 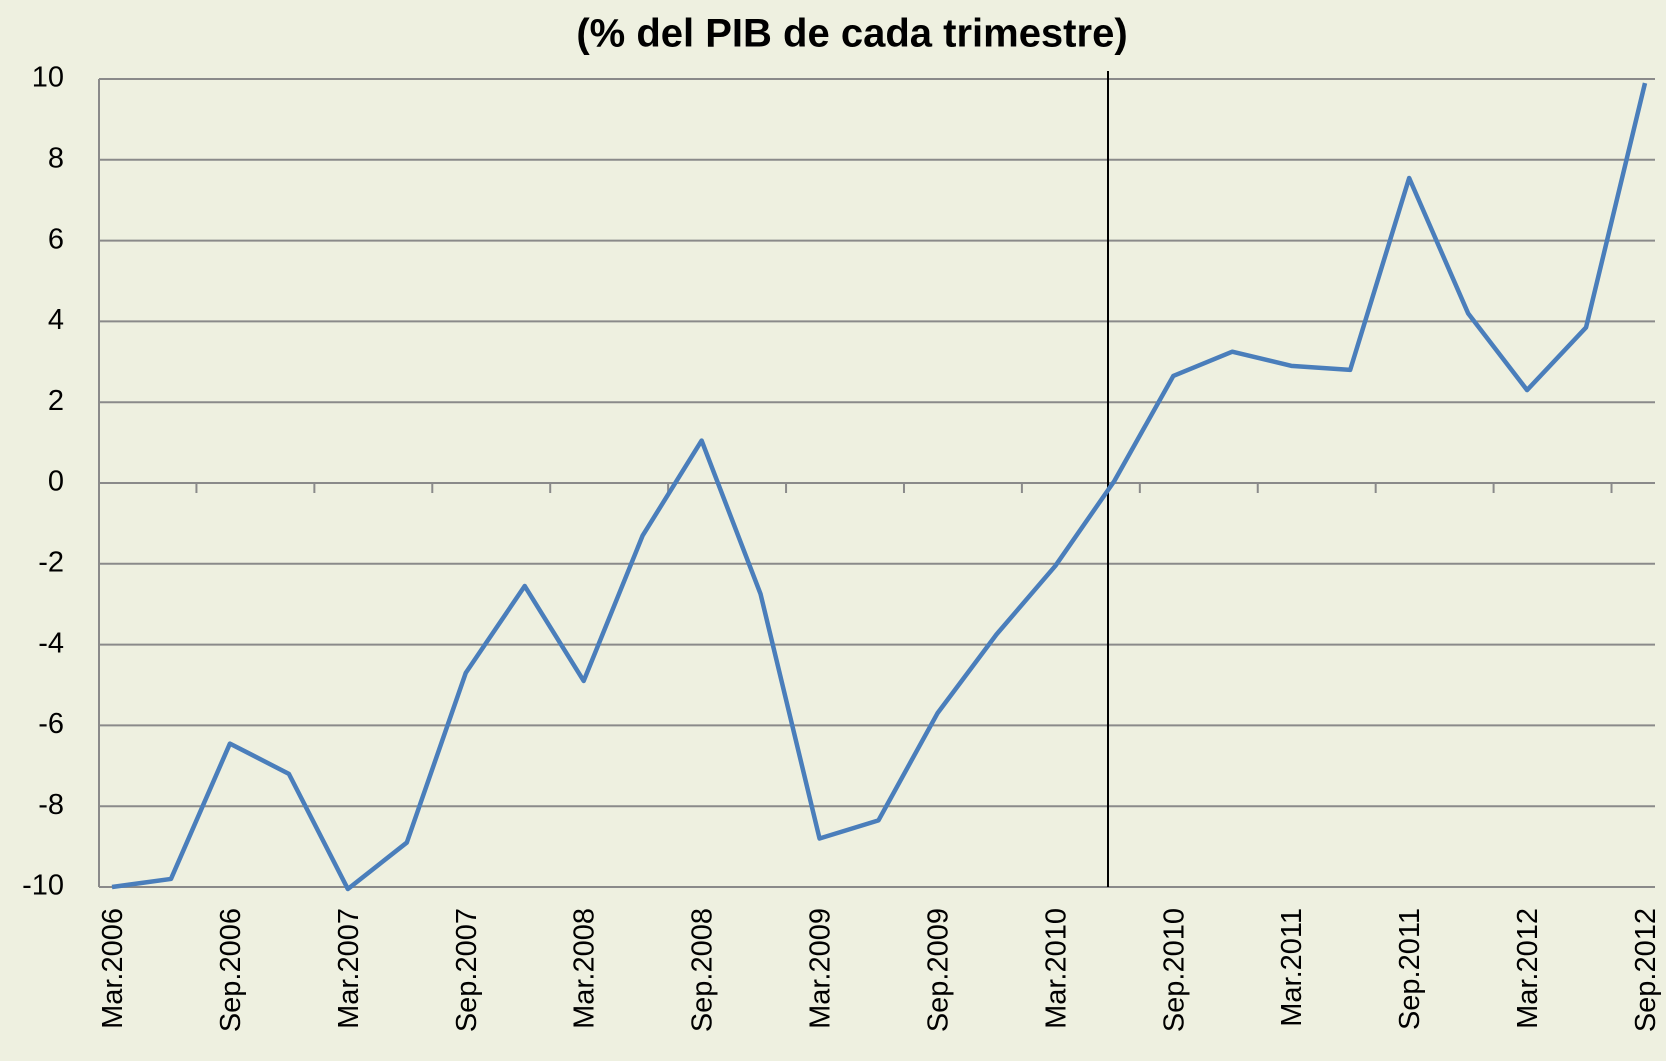 I want to click on x-tick-label: Sep.2007, so click(x=467, y=970).